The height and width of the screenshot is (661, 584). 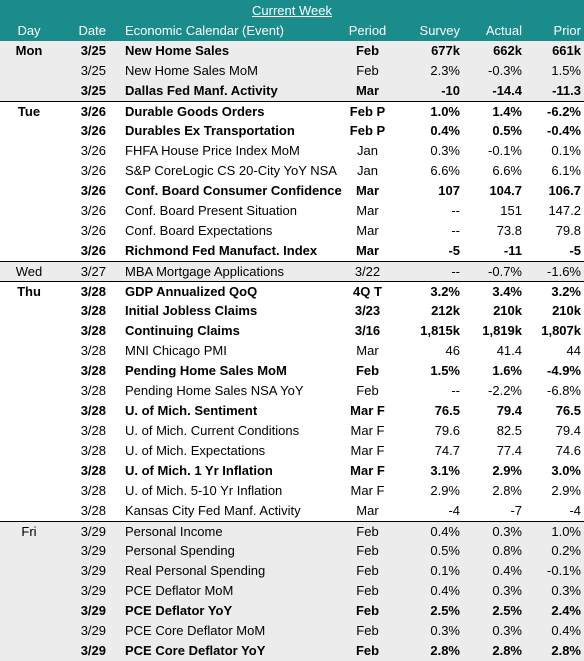 I want to click on prior-cell: 2.8%, so click(x=566, y=650).